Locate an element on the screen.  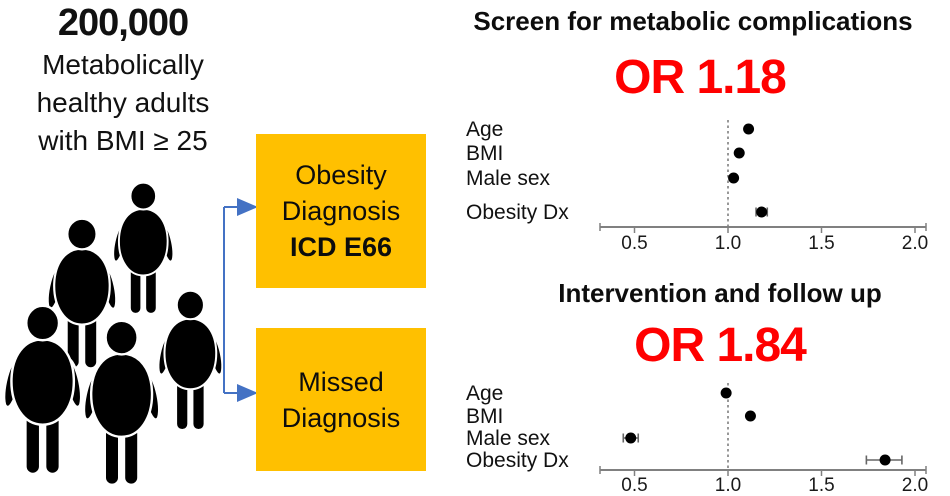
icd-code-label: ICD E66 is located at coordinates (341, 247).